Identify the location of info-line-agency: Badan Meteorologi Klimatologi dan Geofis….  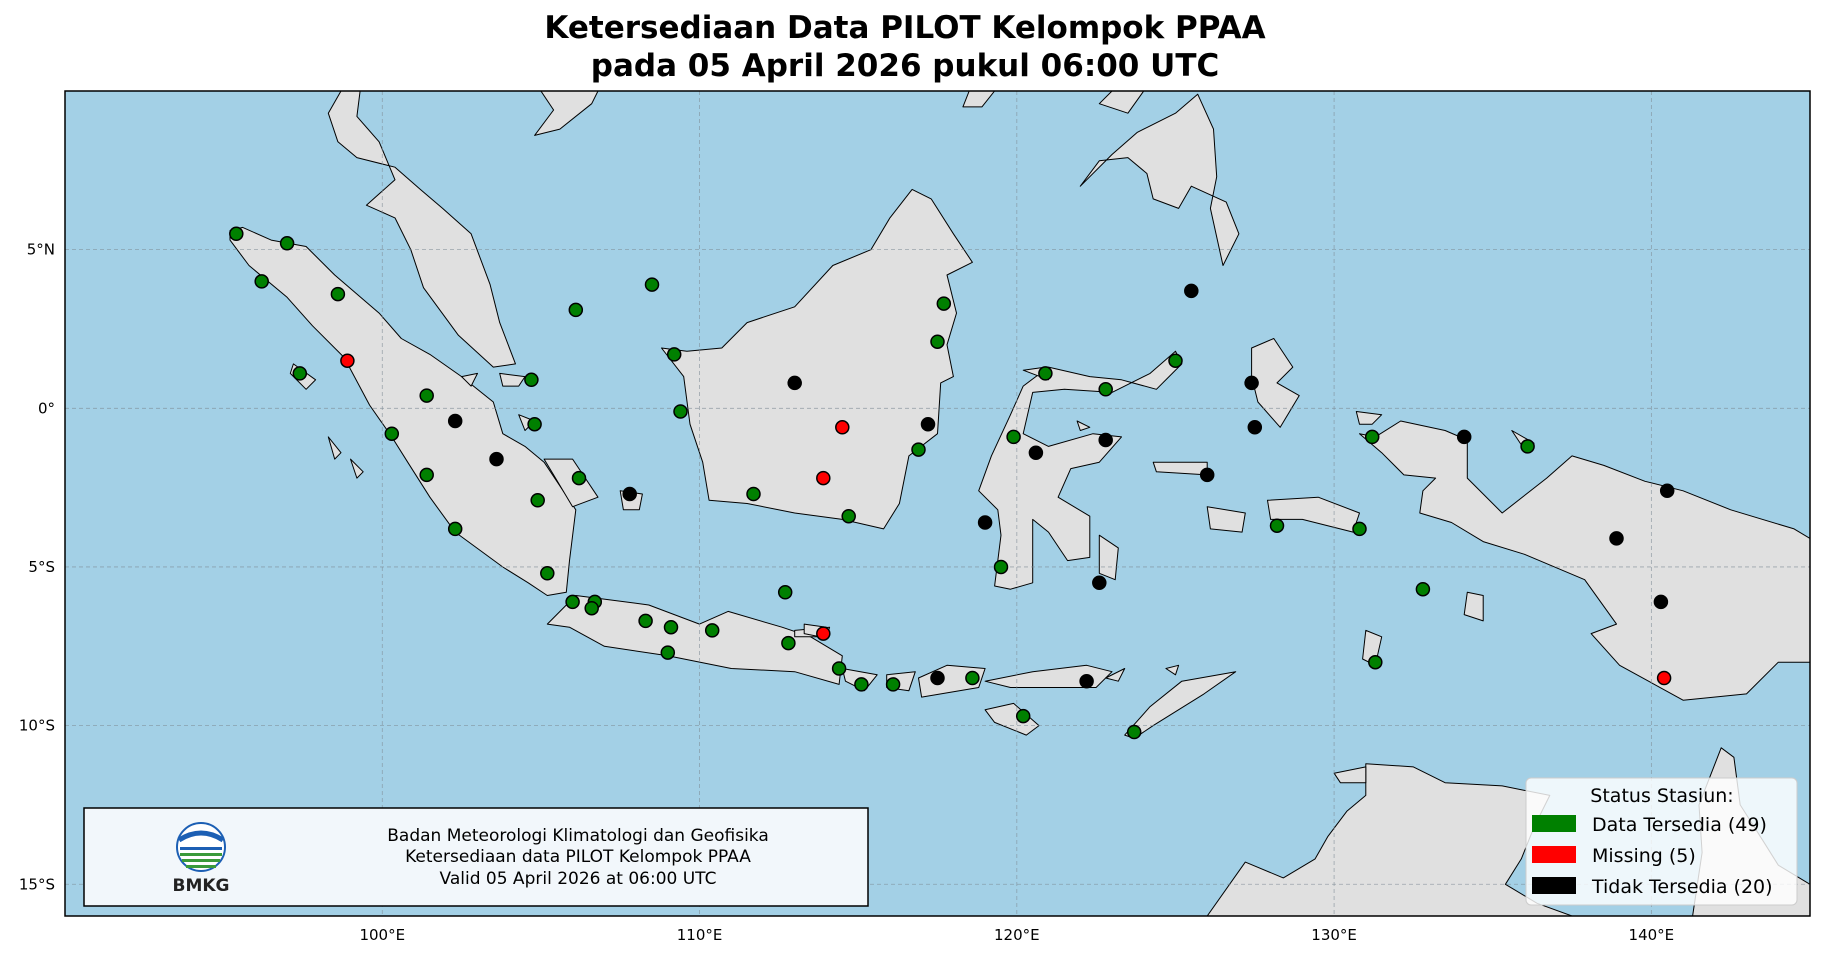
(578, 836).